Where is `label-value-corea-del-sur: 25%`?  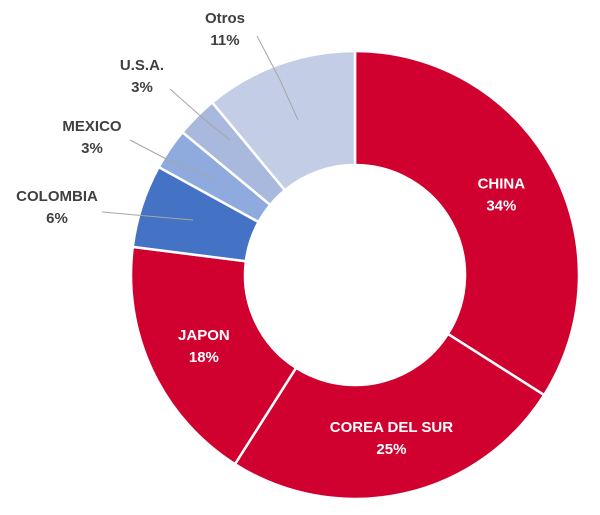 label-value-corea-del-sur: 25% is located at coordinates (391, 449).